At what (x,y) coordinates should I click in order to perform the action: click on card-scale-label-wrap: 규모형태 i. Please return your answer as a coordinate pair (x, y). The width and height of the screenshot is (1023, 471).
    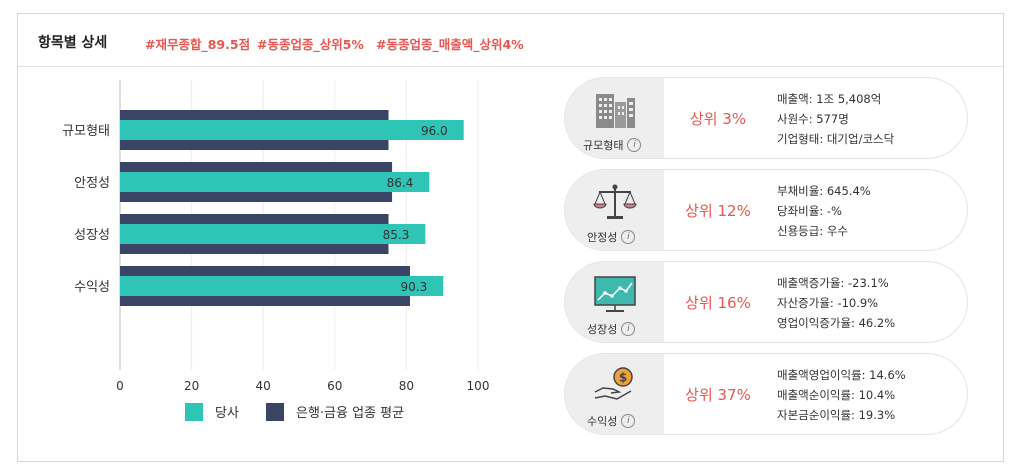
    Looking at the image, I should click on (612, 145).